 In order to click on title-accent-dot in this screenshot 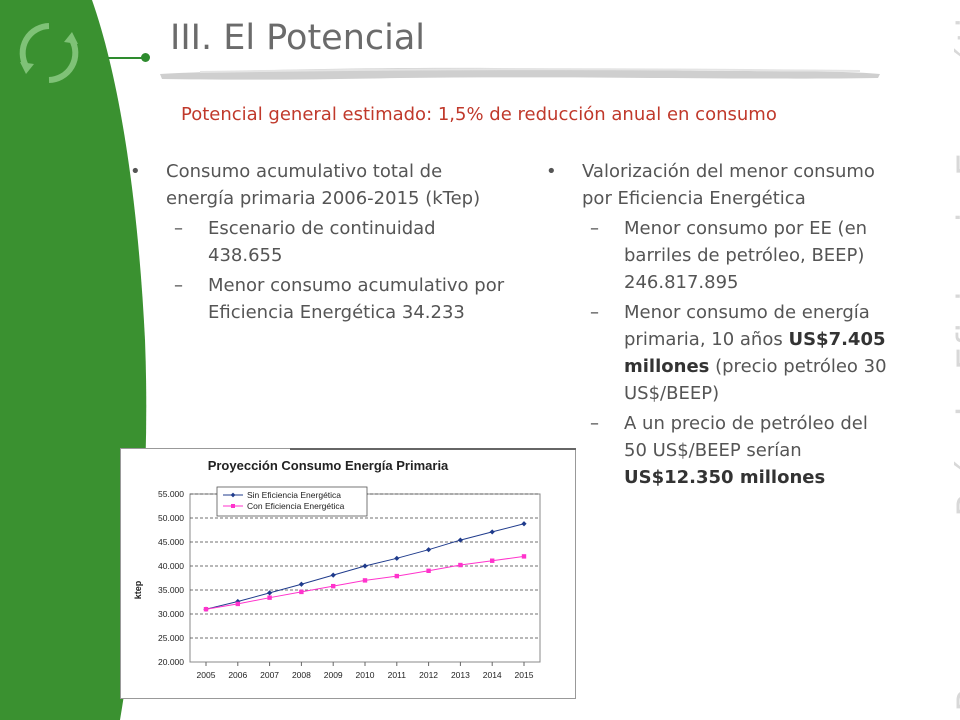, I will do `click(145, 57)`.